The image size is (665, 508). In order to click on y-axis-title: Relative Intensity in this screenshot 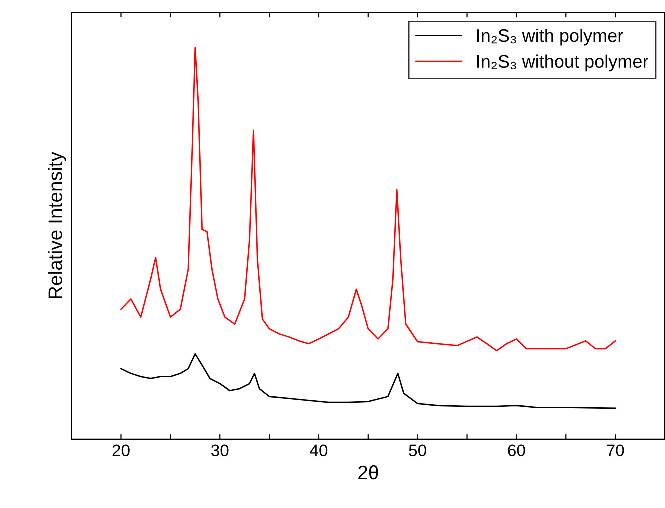, I will do `click(57, 225)`.